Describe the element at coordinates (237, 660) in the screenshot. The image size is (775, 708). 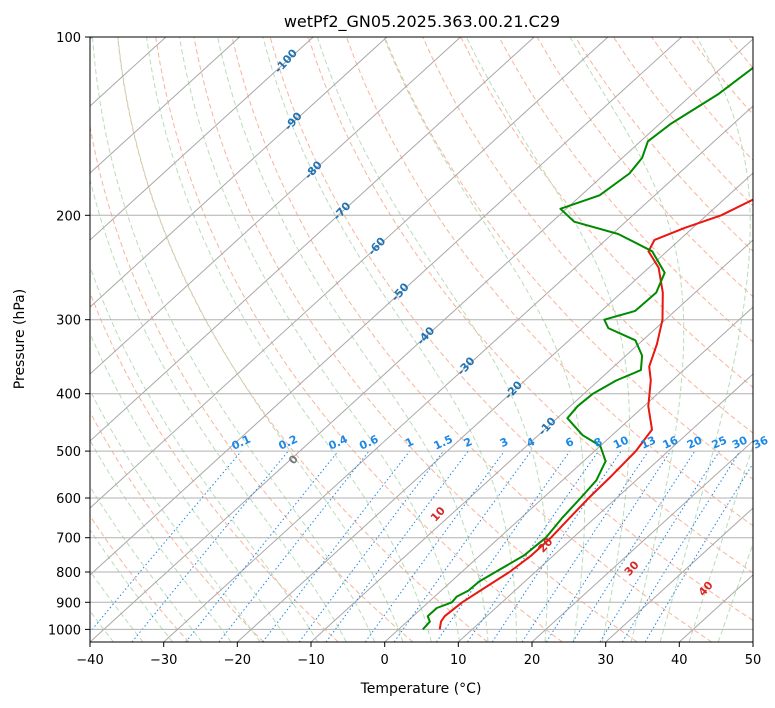
I see `x-tick-label: −20` at that location.